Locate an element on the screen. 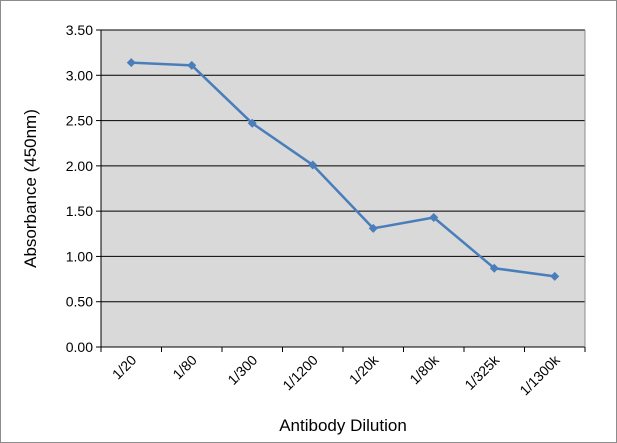 This screenshot has width=617, height=443. y-tick-label: 2.00 is located at coordinates (79, 166).